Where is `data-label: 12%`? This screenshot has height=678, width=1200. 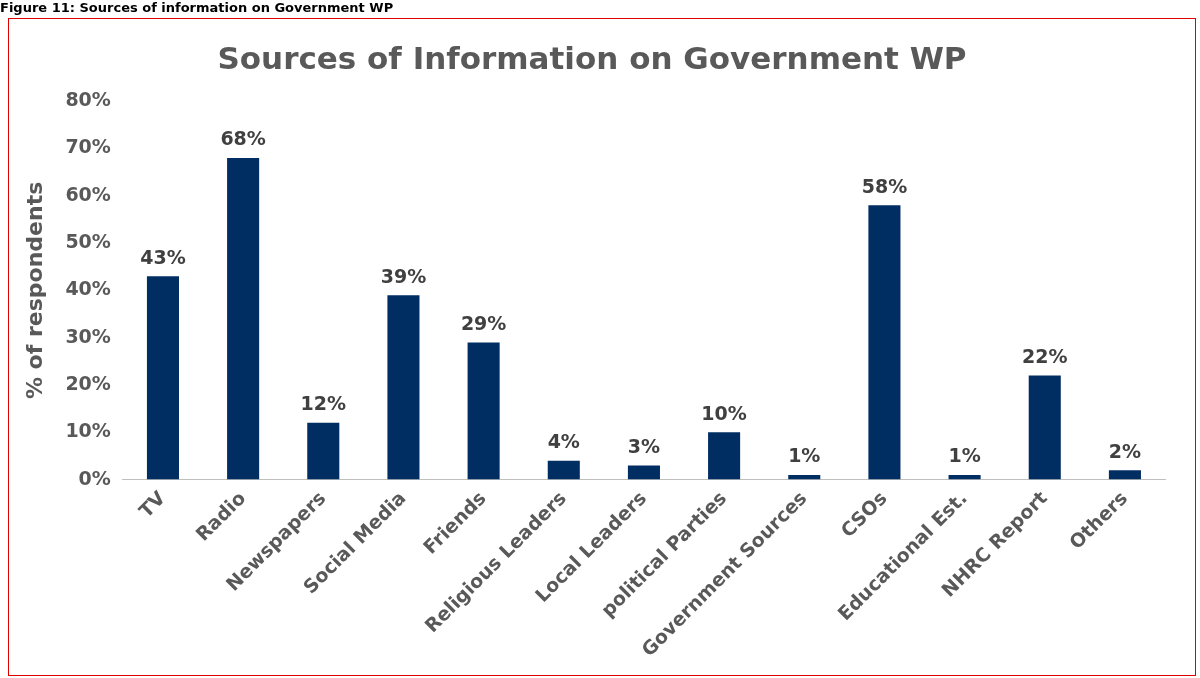
data-label: 12% is located at coordinates (323, 403).